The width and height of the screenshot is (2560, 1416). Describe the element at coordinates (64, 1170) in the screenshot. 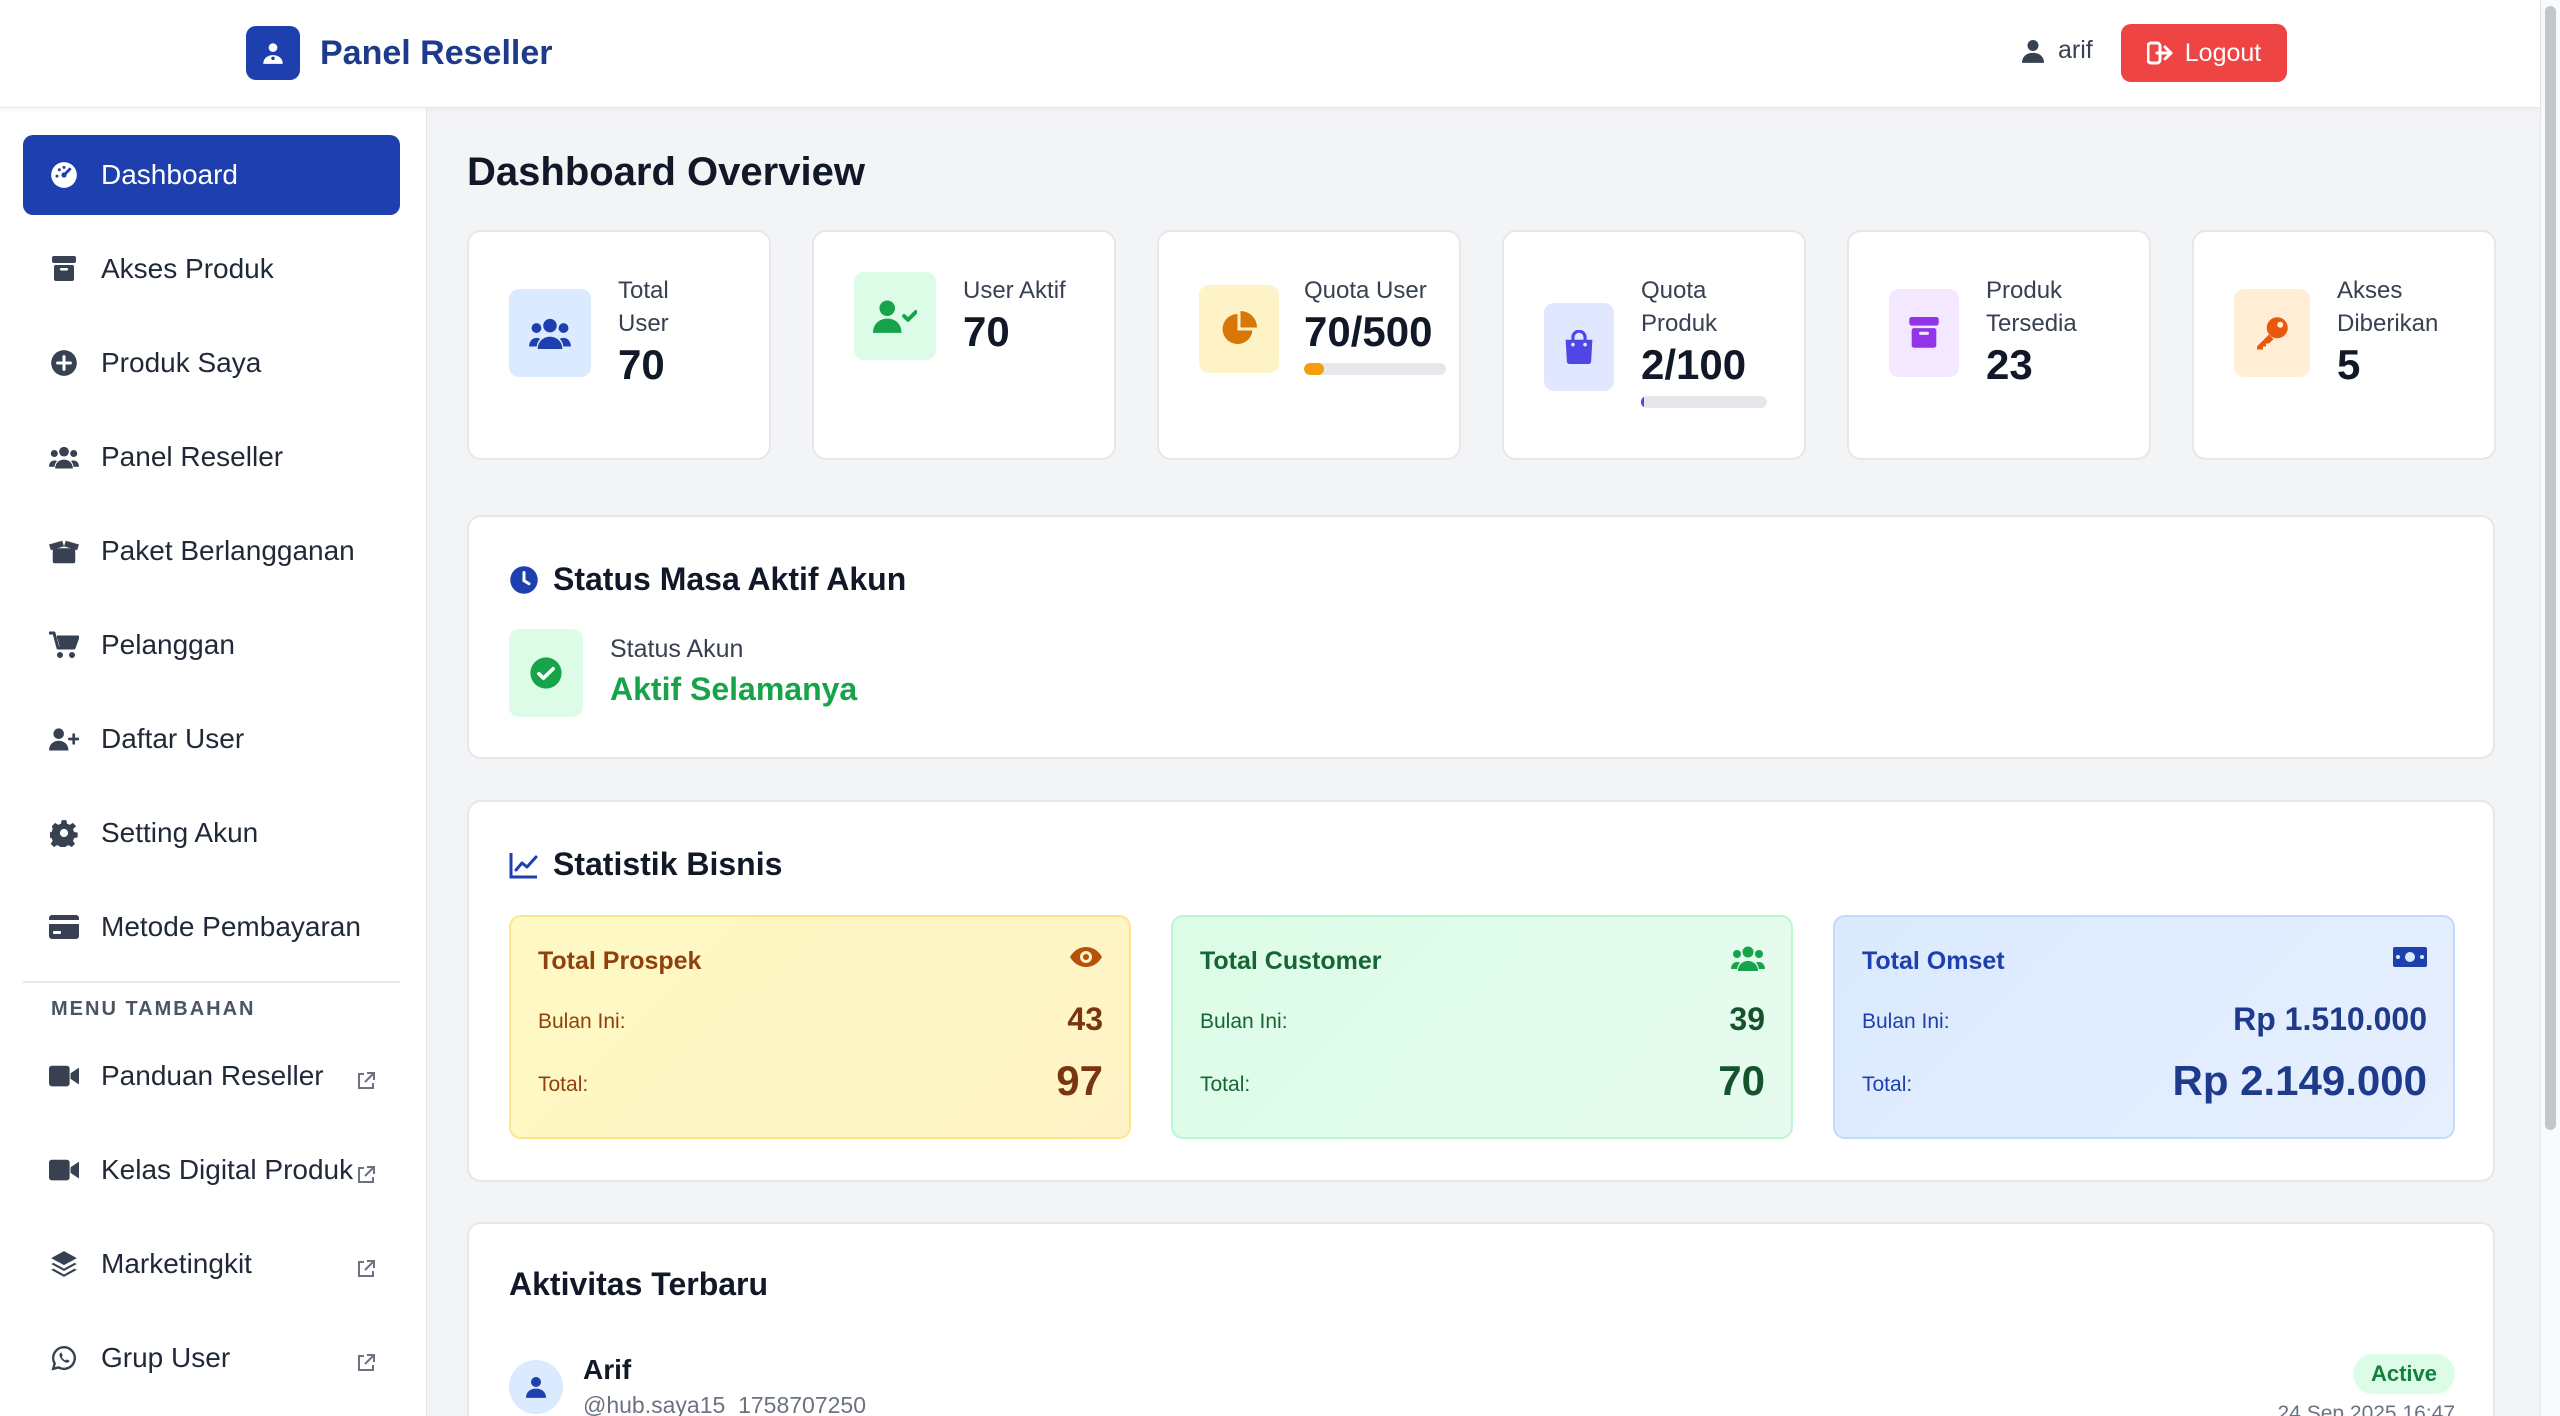

I see `video-icon` at that location.